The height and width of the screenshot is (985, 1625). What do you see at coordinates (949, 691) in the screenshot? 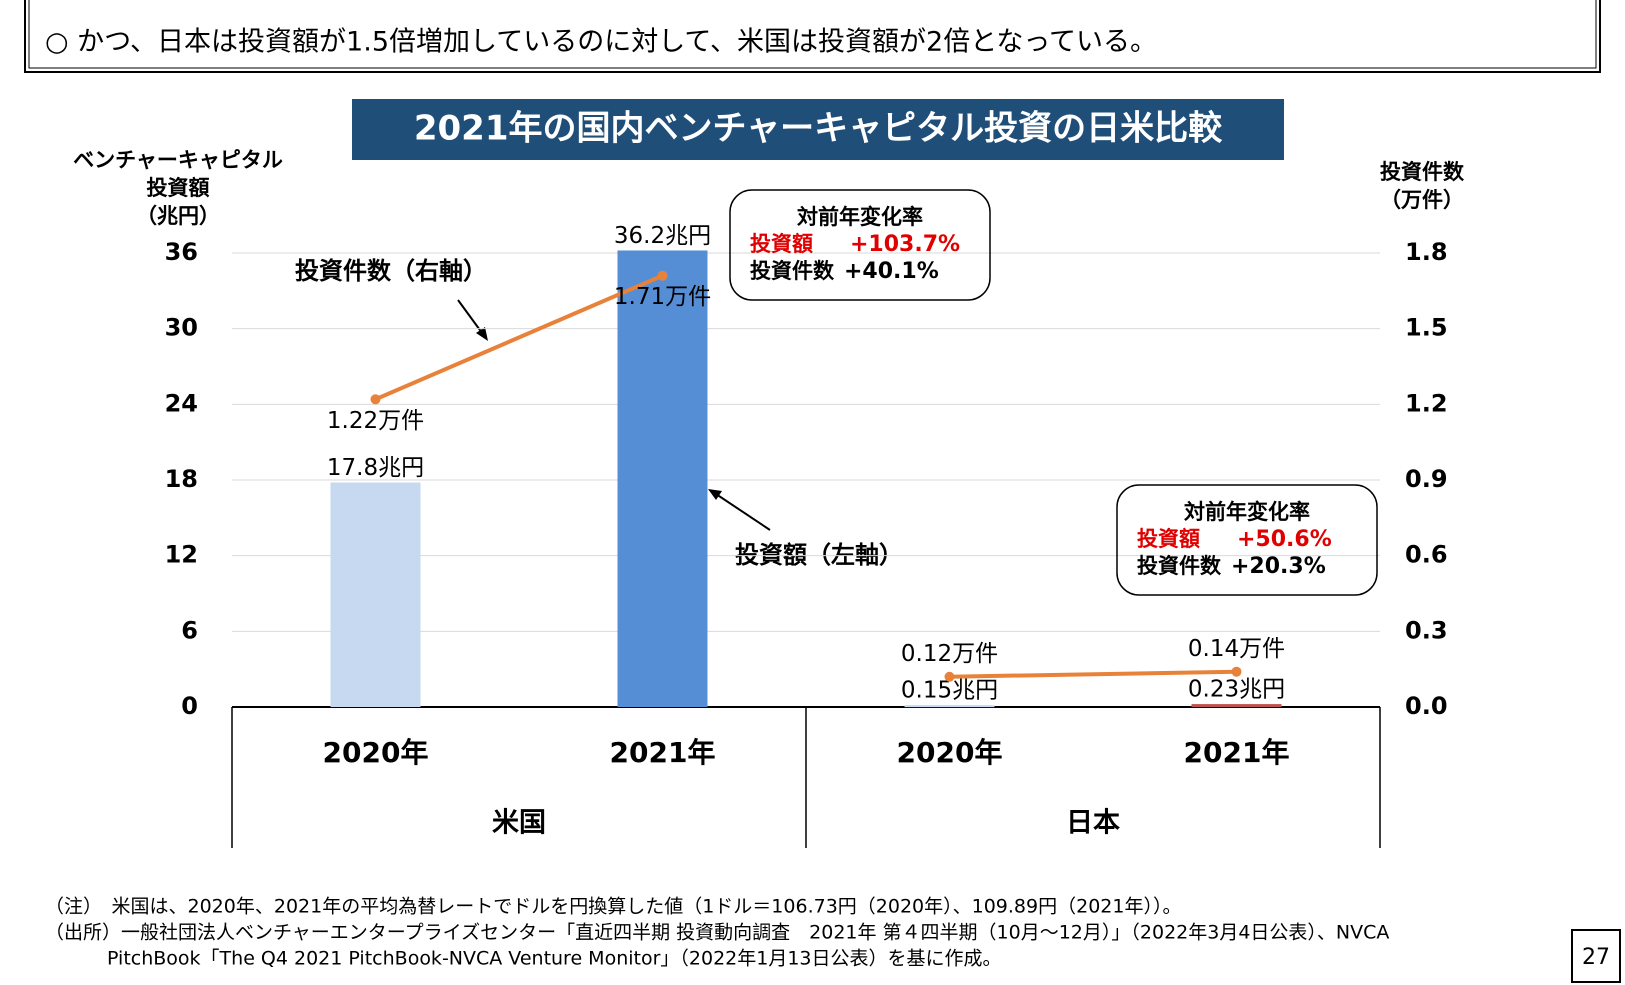
I see `bar-value-label: 0.15兆円` at bounding box center [949, 691].